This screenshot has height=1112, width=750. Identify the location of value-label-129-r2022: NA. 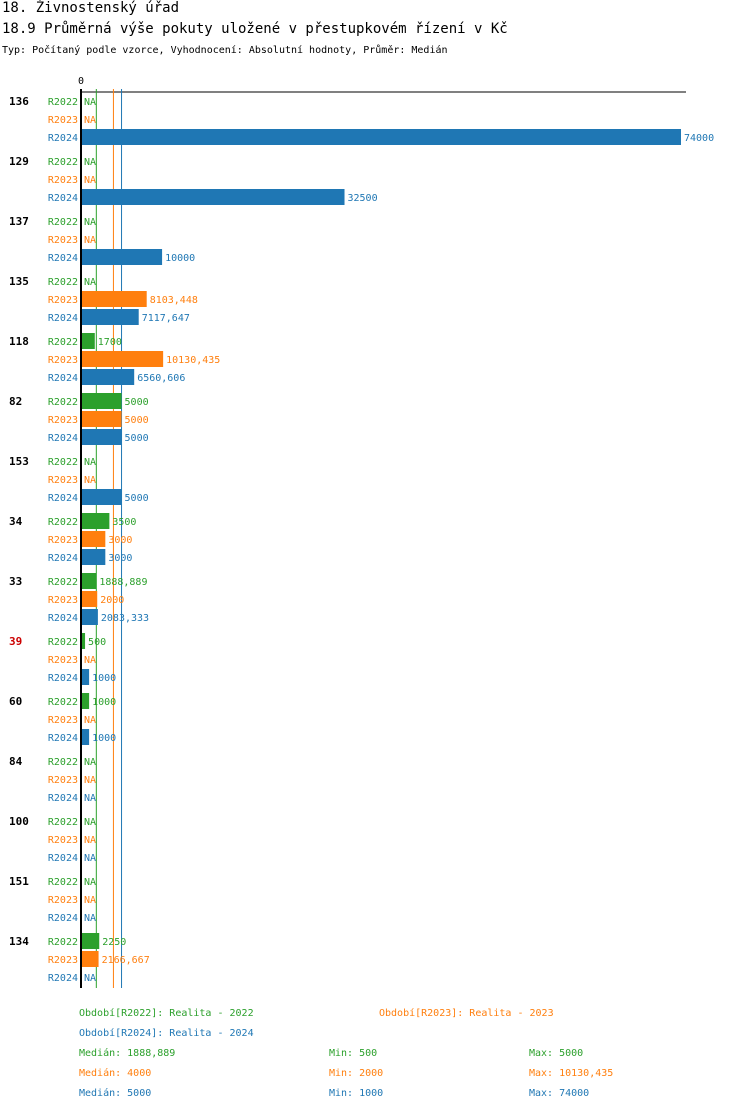
(90, 162).